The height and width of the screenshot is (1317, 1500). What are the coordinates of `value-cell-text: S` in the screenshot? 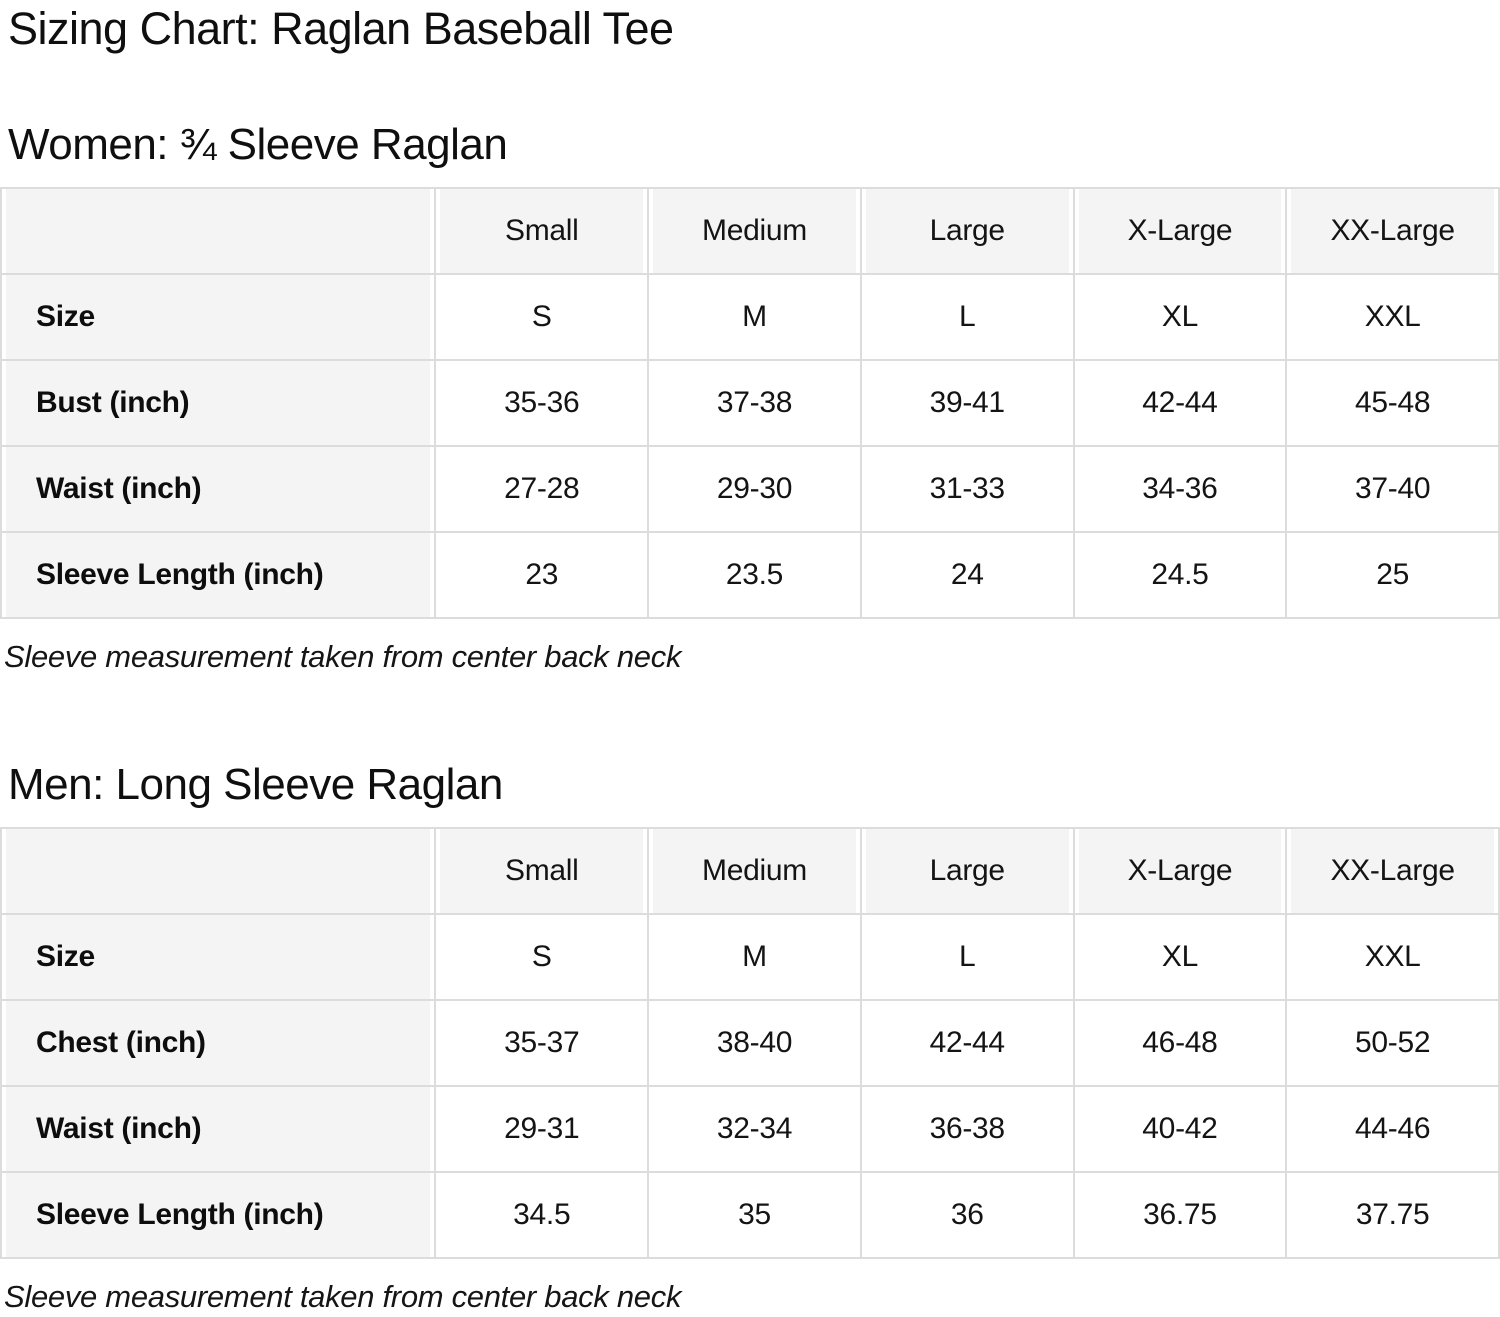 It's located at (541, 956).